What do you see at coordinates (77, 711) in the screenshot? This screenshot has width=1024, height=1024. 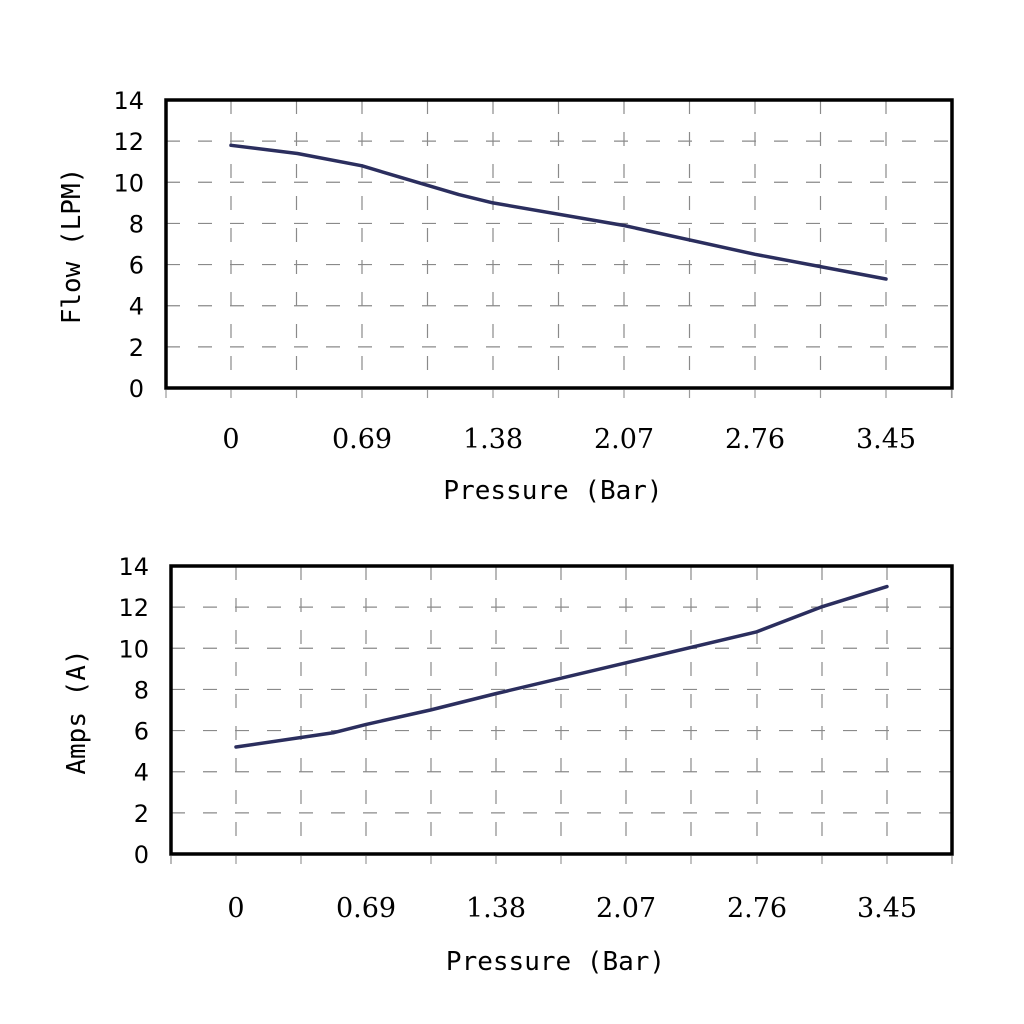 I see `y-axis-title: Amps (A)` at bounding box center [77, 711].